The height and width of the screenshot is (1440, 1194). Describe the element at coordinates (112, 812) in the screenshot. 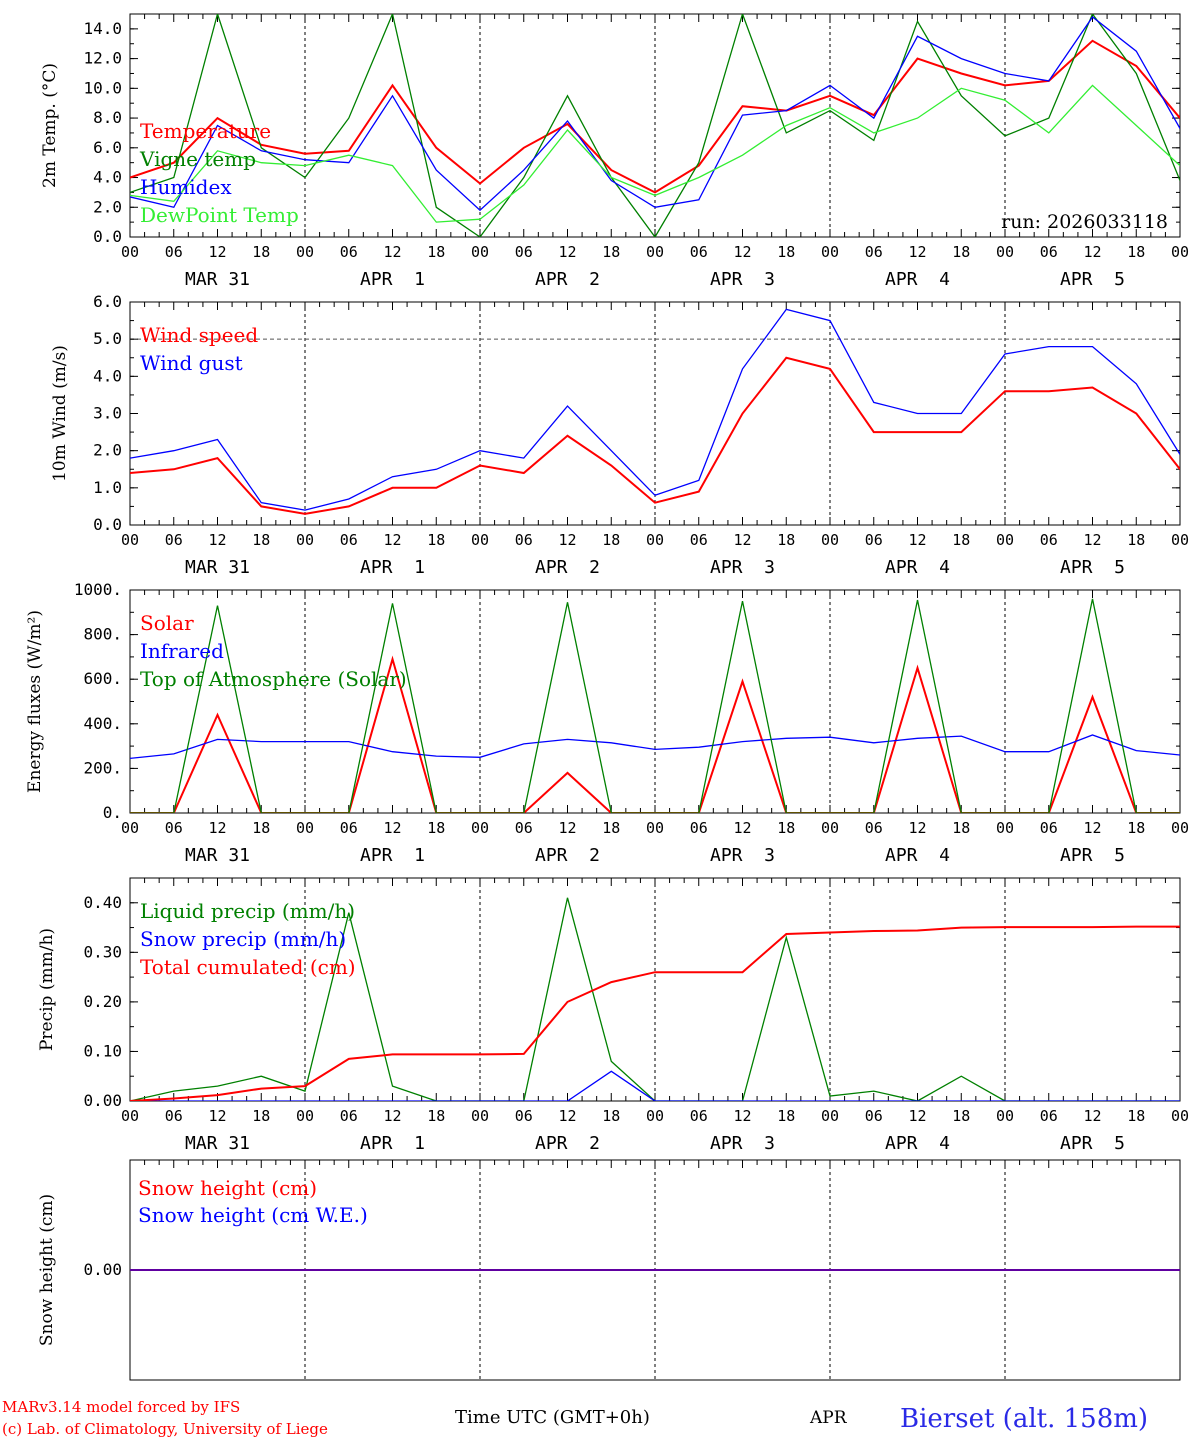

I see `y-tick-label: 0.` at that location.